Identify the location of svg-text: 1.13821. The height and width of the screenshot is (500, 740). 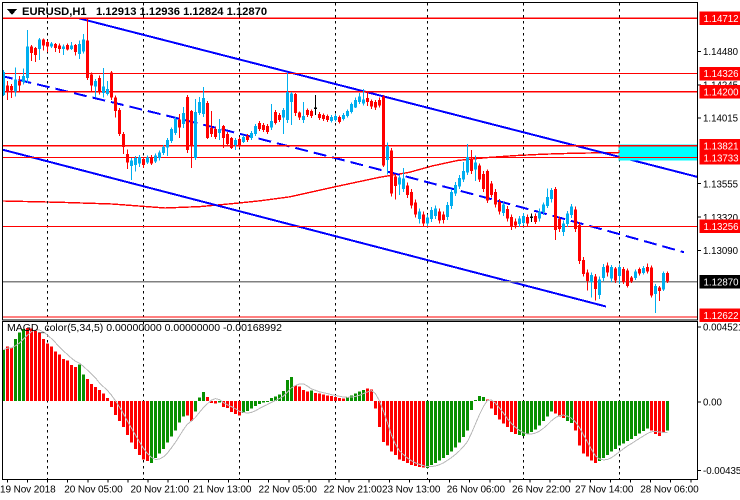
(721, 147).